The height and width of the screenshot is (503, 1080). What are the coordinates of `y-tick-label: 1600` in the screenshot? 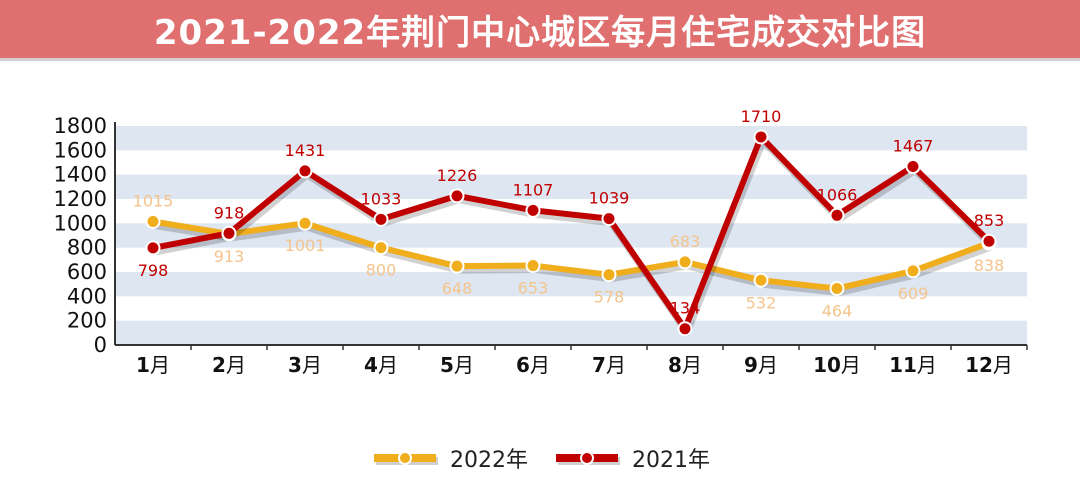 It's located at (80, 150).